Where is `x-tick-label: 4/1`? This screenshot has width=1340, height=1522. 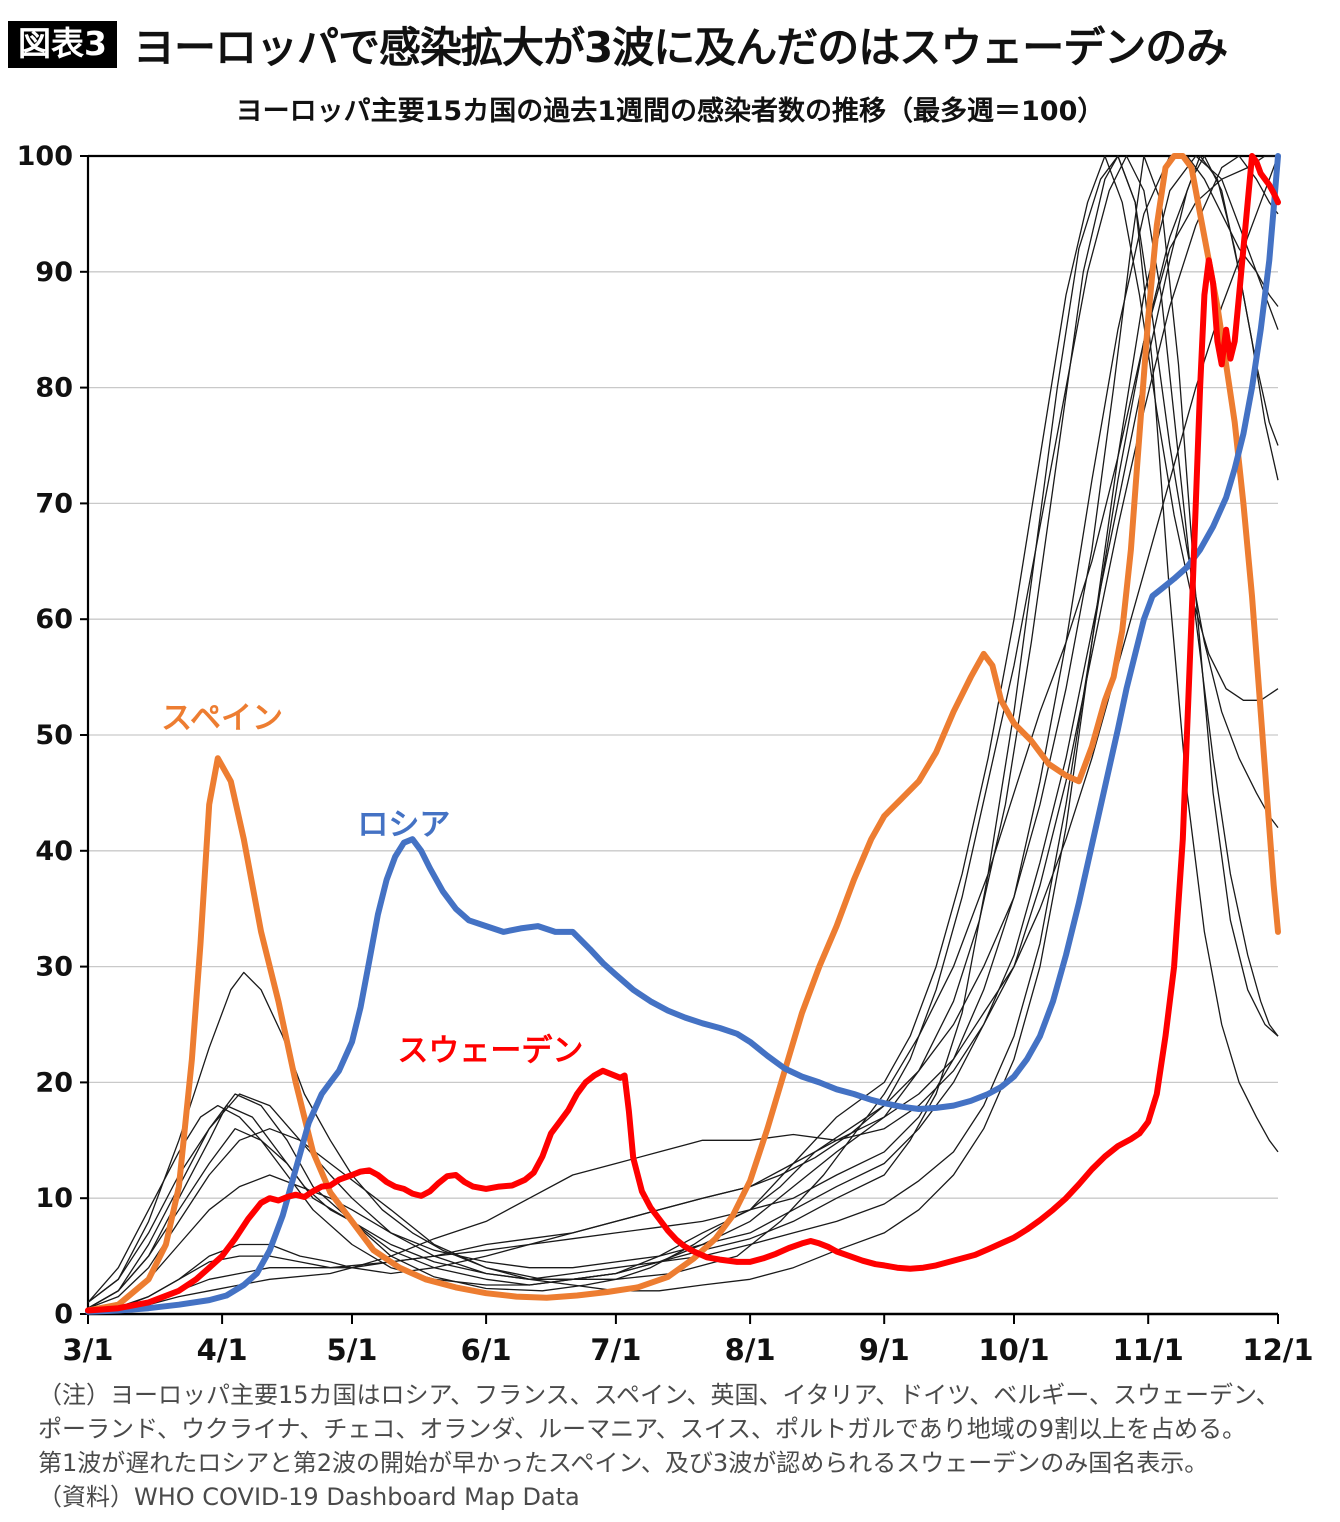 x-tick-label: 4/1 is located at coordinates (222, 1350).